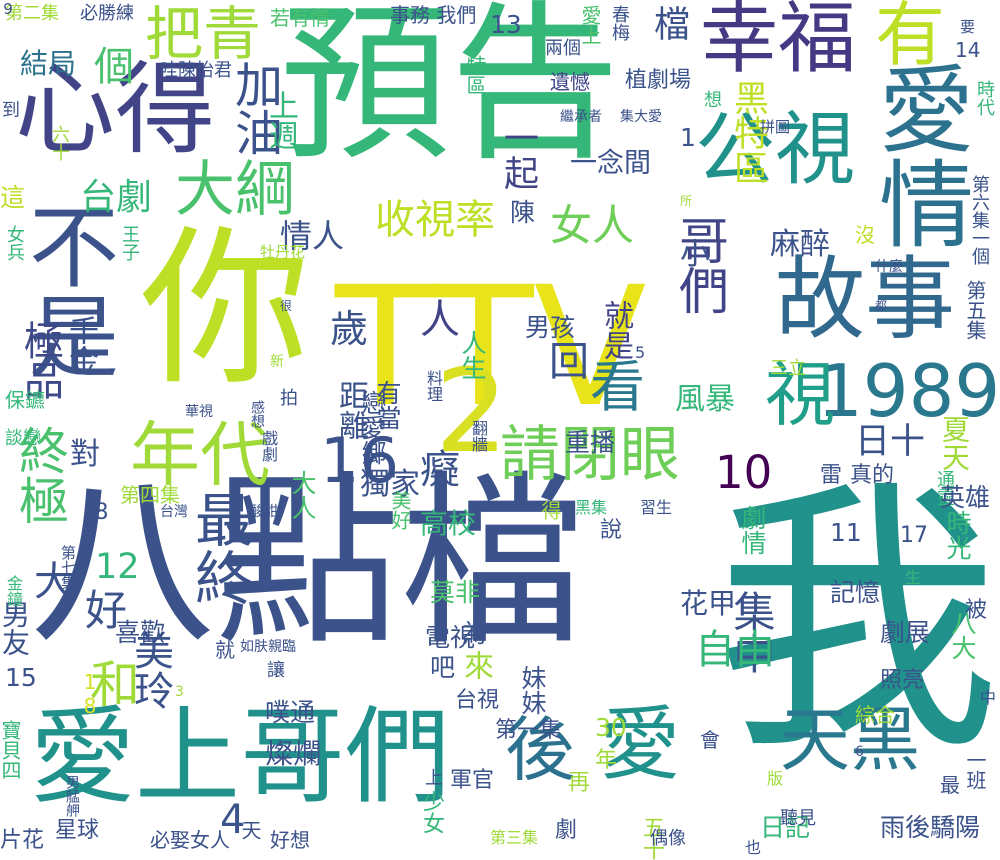 The height and width of the screenshot is (860, 1000). I want to click on cloud-word: 檔, so click(668, 23).